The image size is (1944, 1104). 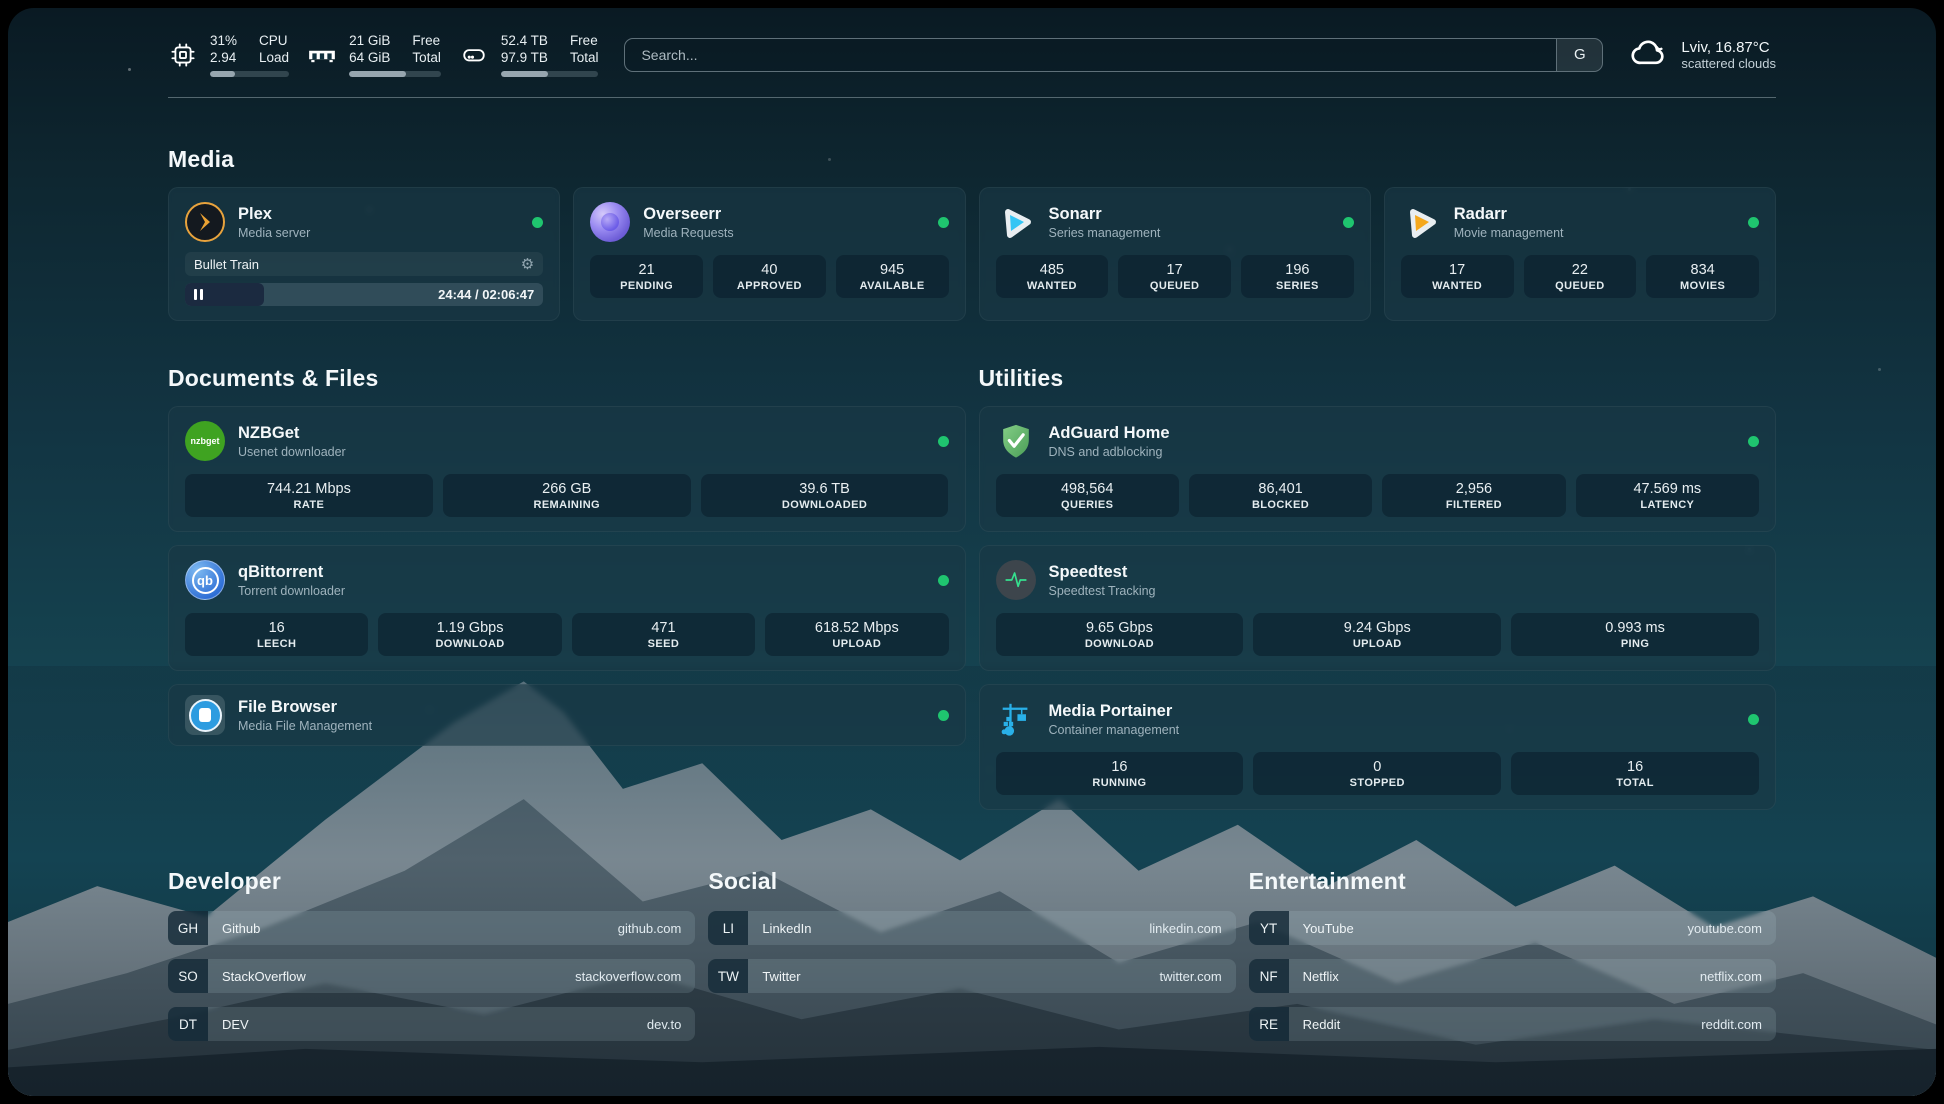 I want to click on app-card-qbittorrent: qb qBittorrent Torrent downloader 16, so click(x=567, y=608).